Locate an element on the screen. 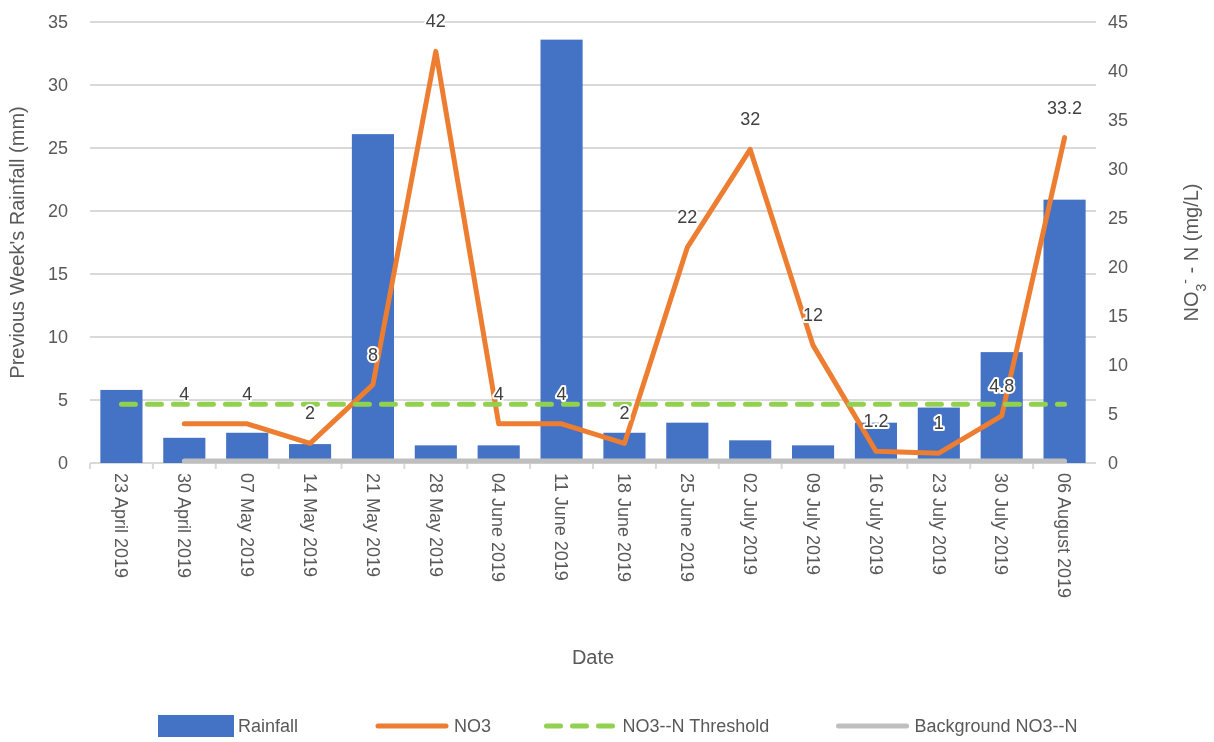  y2-tick-label: 40 is located at coordinates (1118, 71).